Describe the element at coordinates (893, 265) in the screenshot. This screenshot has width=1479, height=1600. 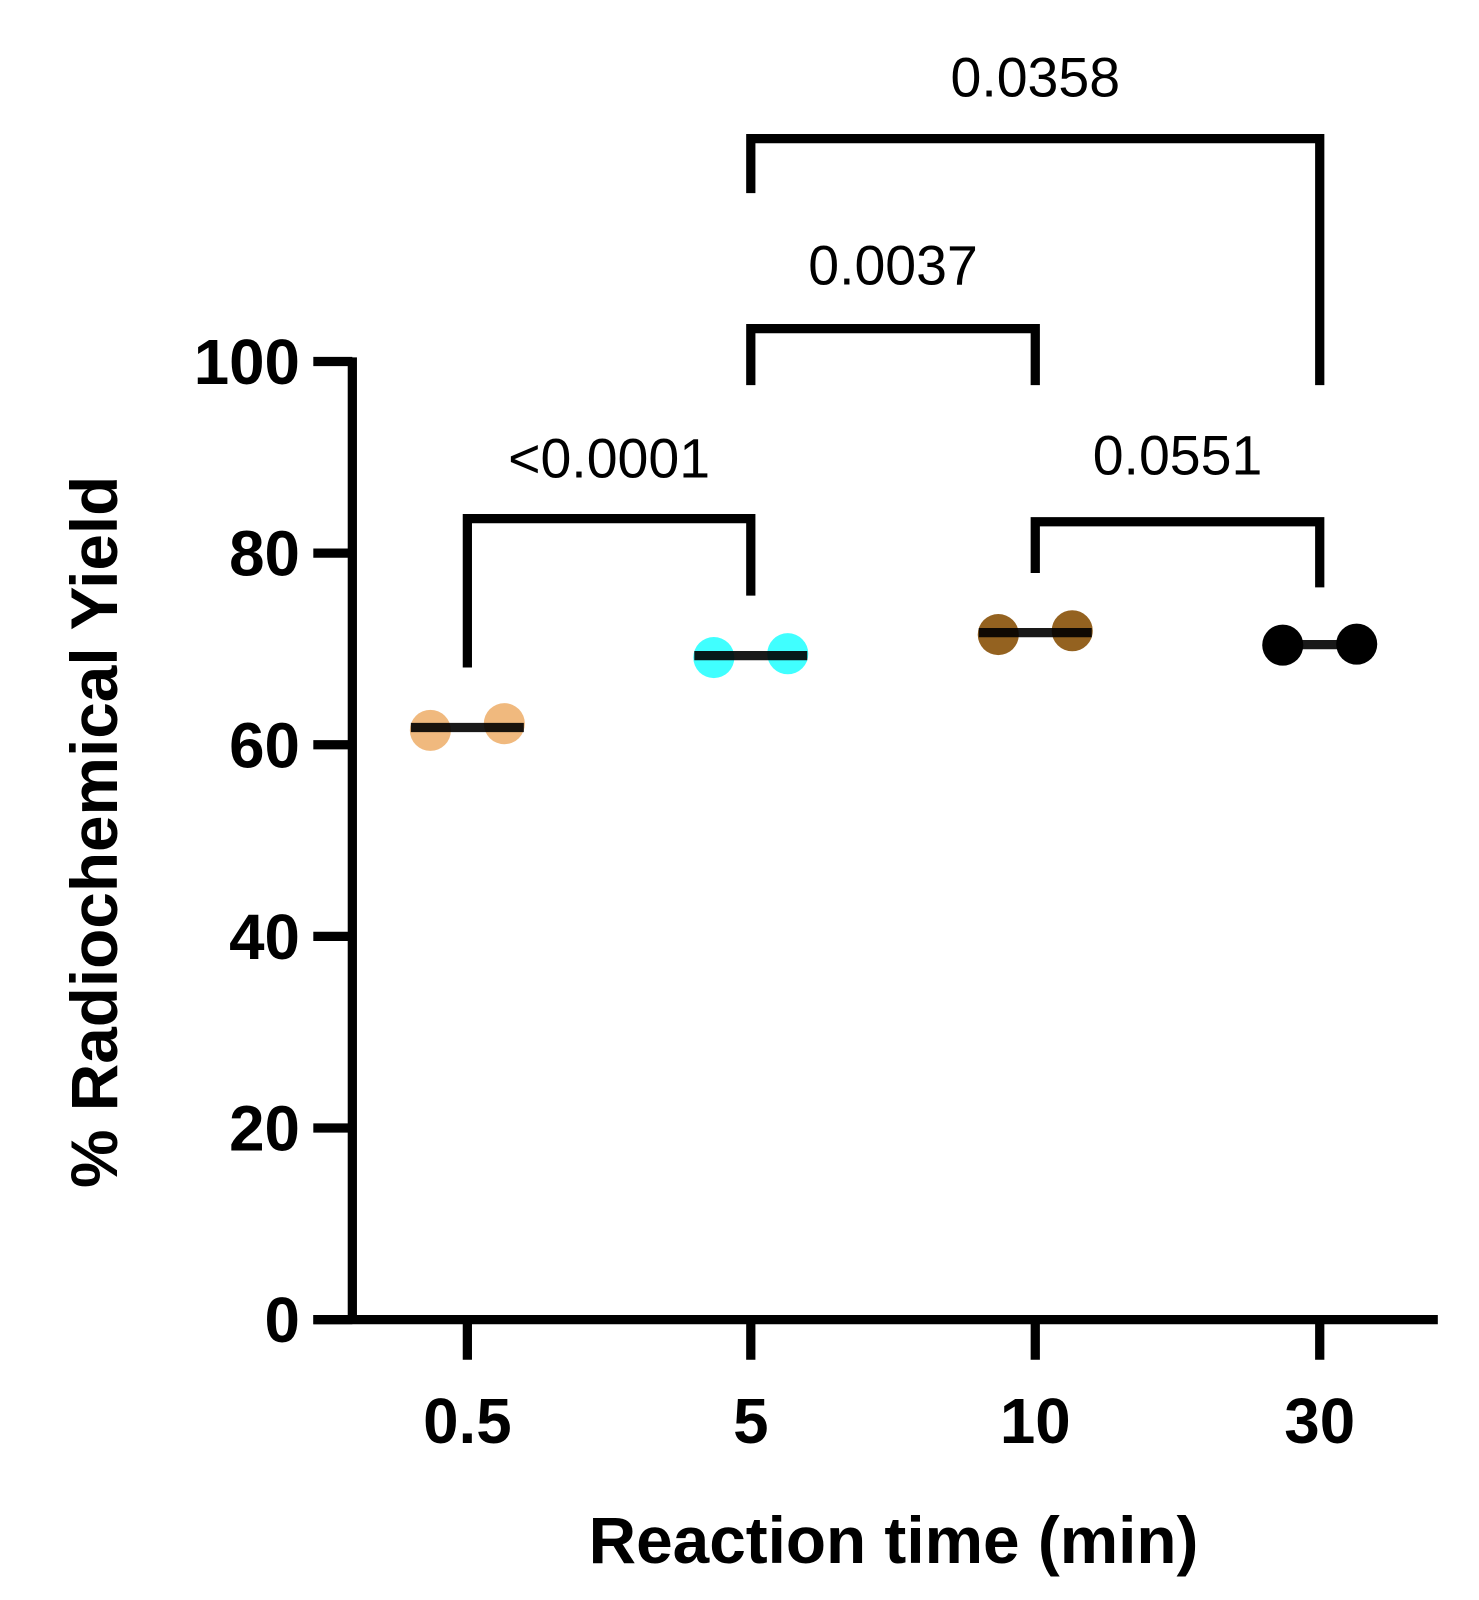
I see `p-value-label: 0.0037` at that location.